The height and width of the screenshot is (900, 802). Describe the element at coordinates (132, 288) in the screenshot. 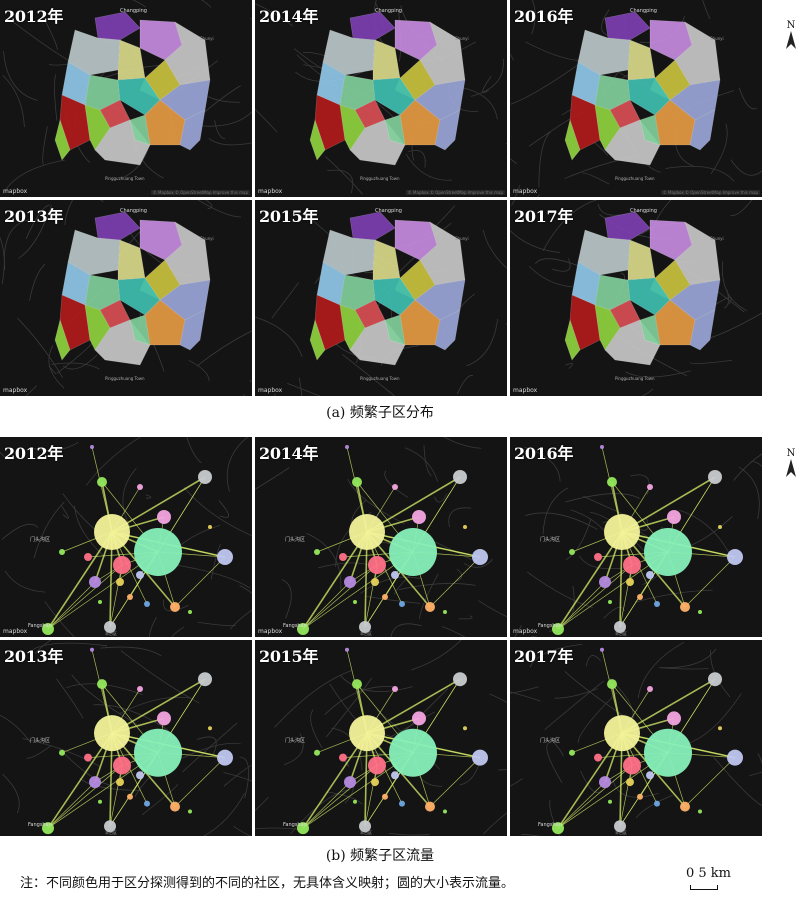

I see `district-regions` at that location.